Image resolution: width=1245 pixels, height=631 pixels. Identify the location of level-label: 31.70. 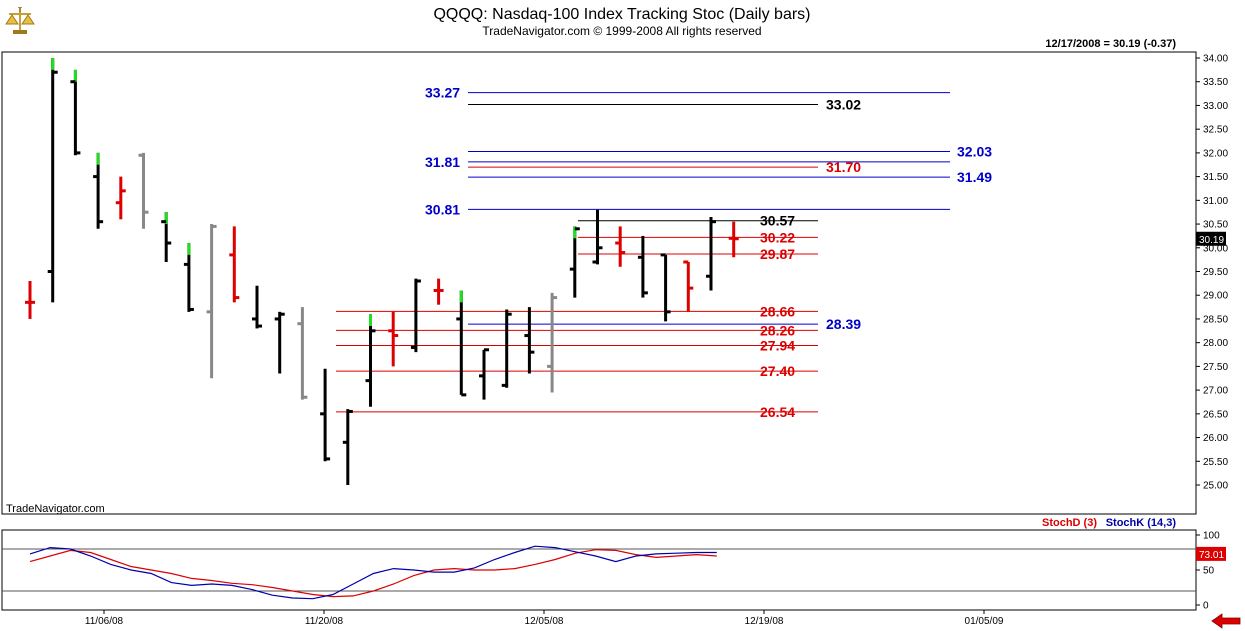
(843, 167).